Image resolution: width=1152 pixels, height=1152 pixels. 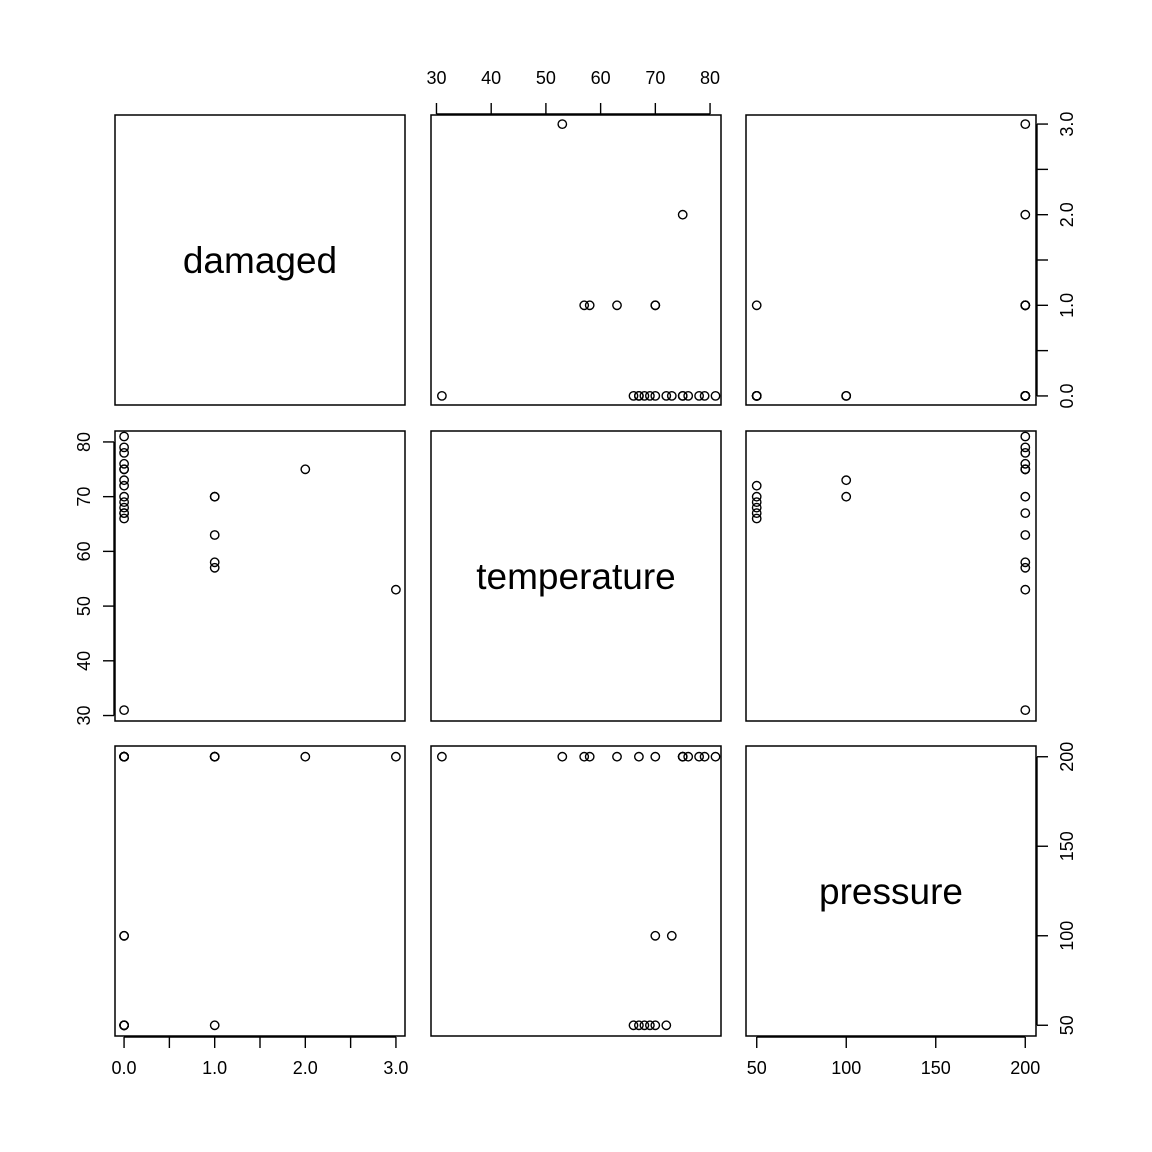 I want to click on tick-label: 200, so click(x=1025, y=1068).